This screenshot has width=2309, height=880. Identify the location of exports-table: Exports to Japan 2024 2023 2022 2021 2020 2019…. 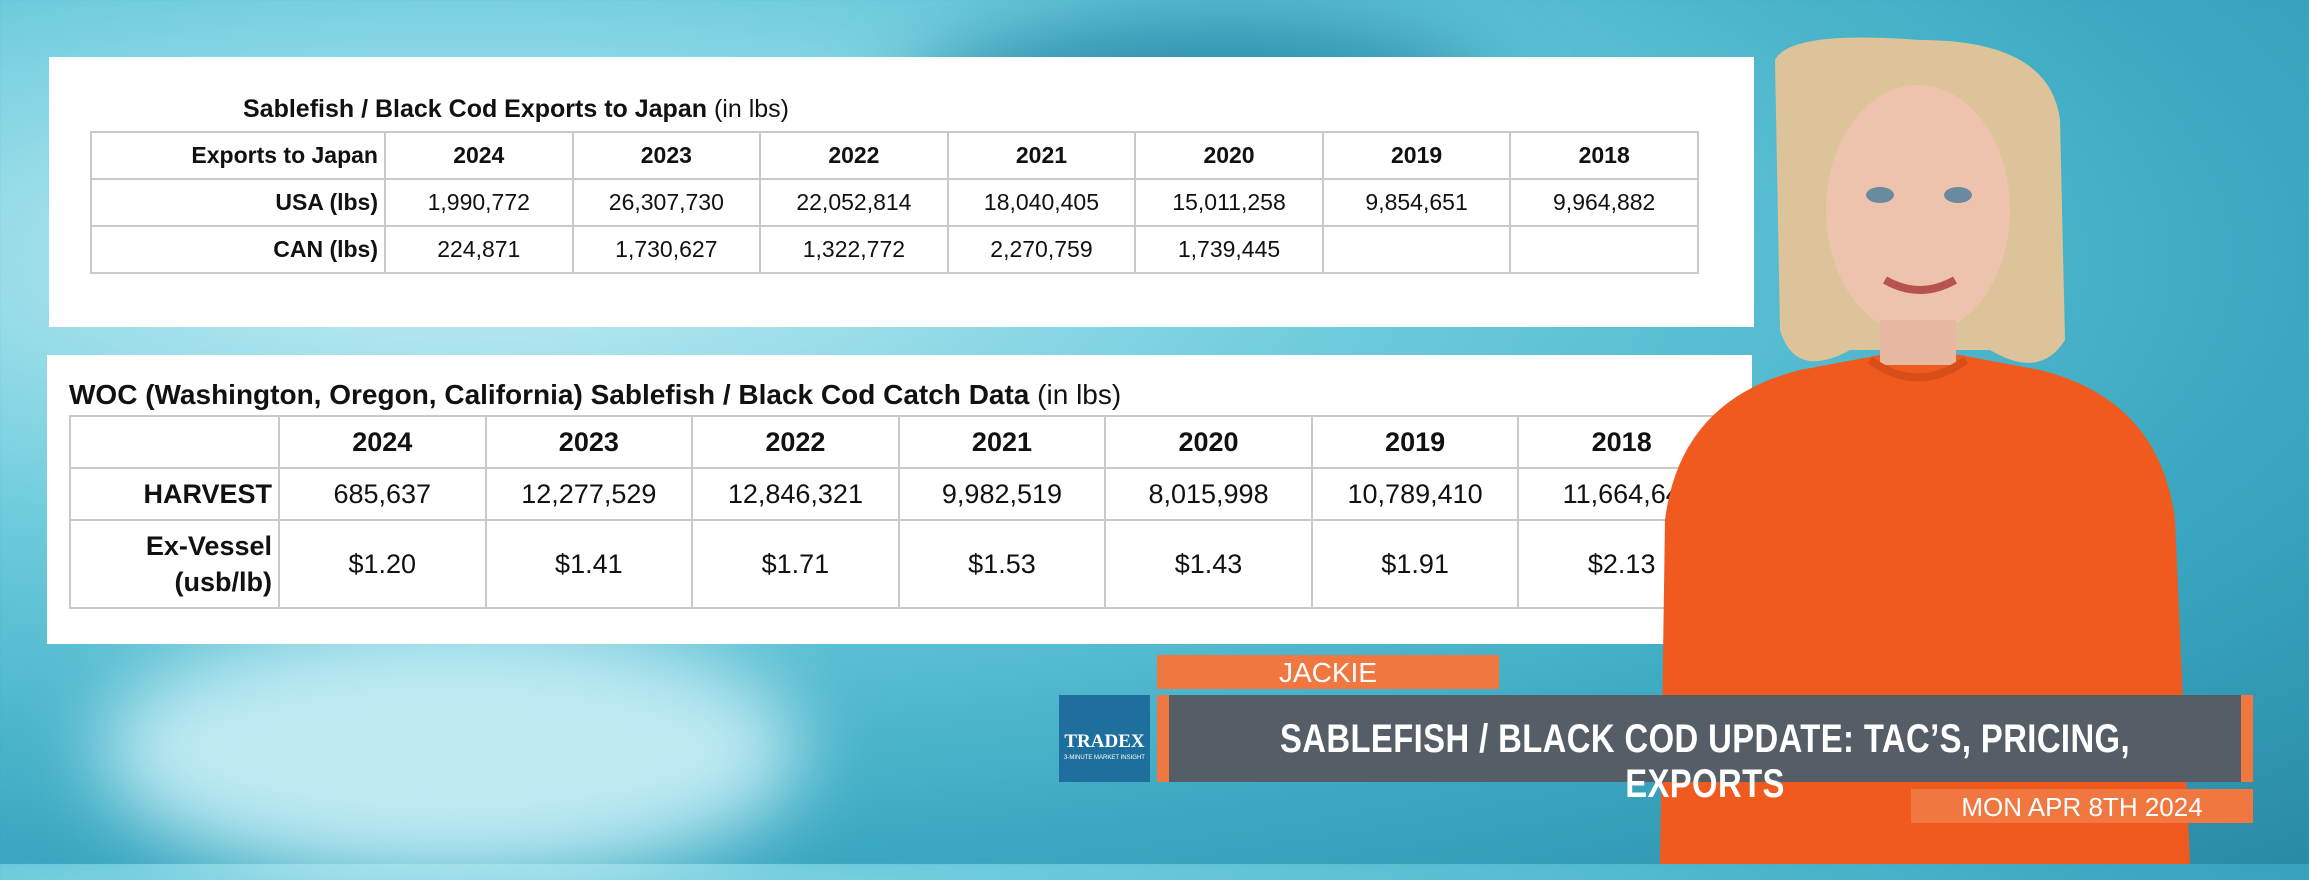
(894, 202).